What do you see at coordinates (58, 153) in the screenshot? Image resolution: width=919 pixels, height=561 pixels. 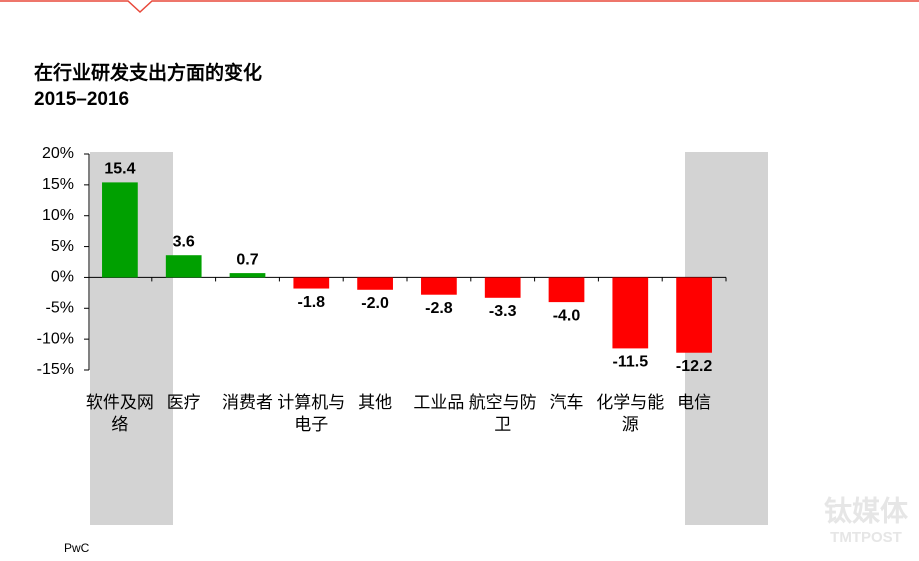 I see `y-tick-label: 20%` at bounding box center [58, 153].